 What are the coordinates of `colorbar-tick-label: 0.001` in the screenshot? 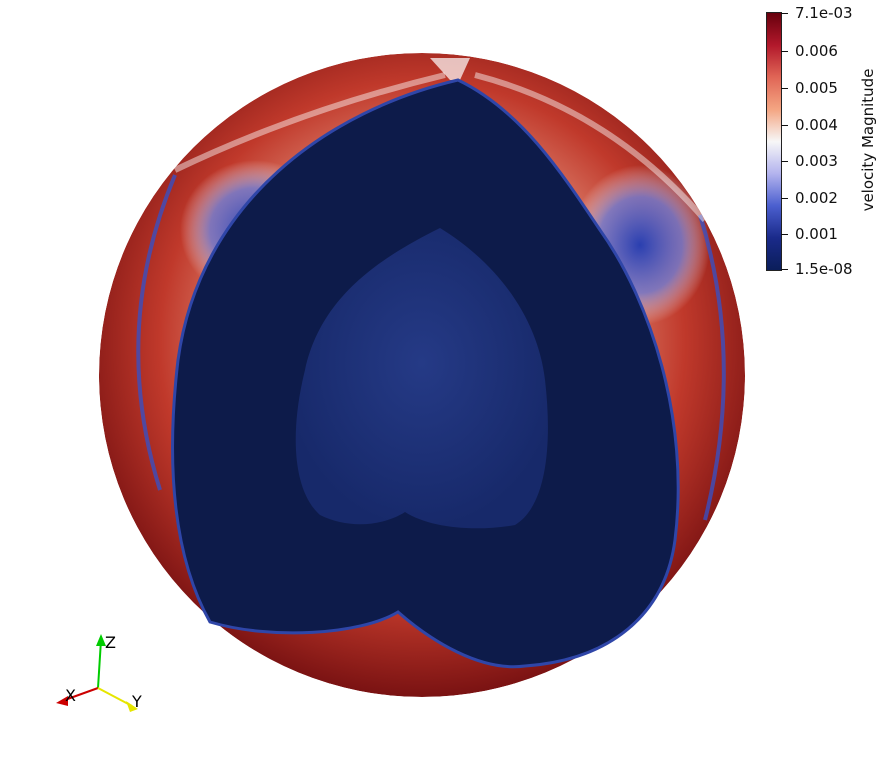 It's located at (816, 234).